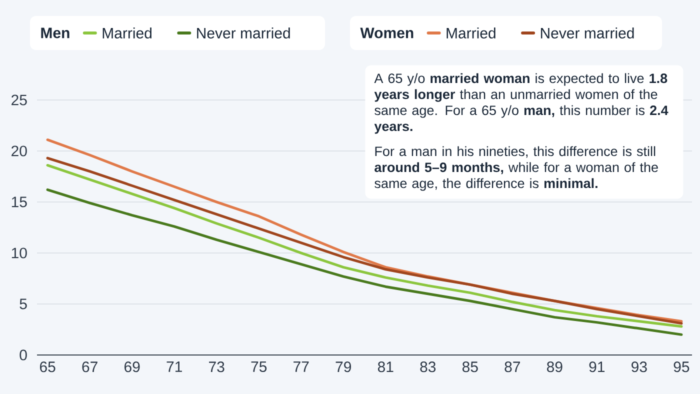  I want to click on x-tick-label: 67, so click(90, 367).